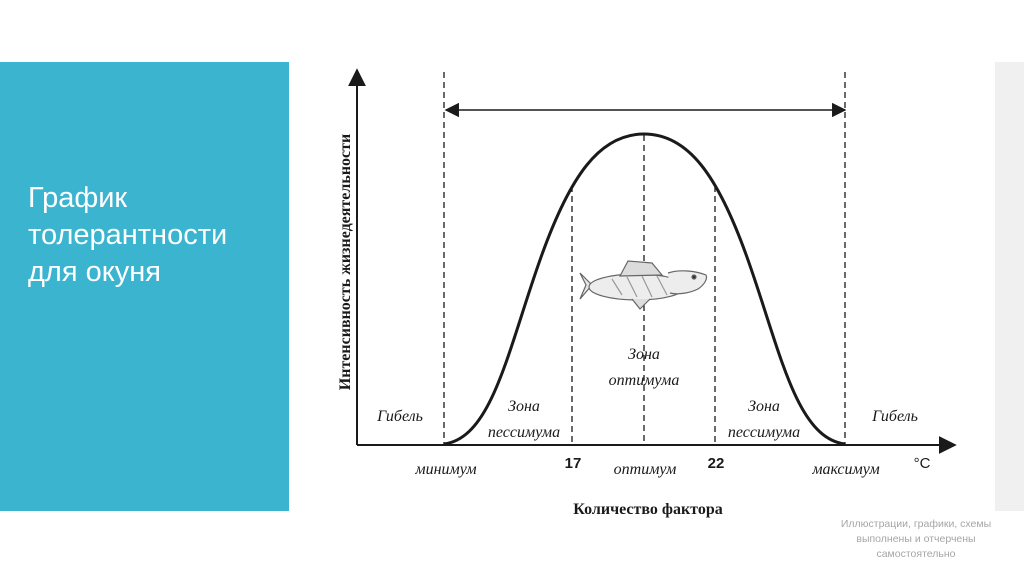 The height and width of the screenshot is (574, 1024). Describe the element at coordinates (524, 406) in the screenshot. I see `left-pessimum-label-line1: Зона` at that location.